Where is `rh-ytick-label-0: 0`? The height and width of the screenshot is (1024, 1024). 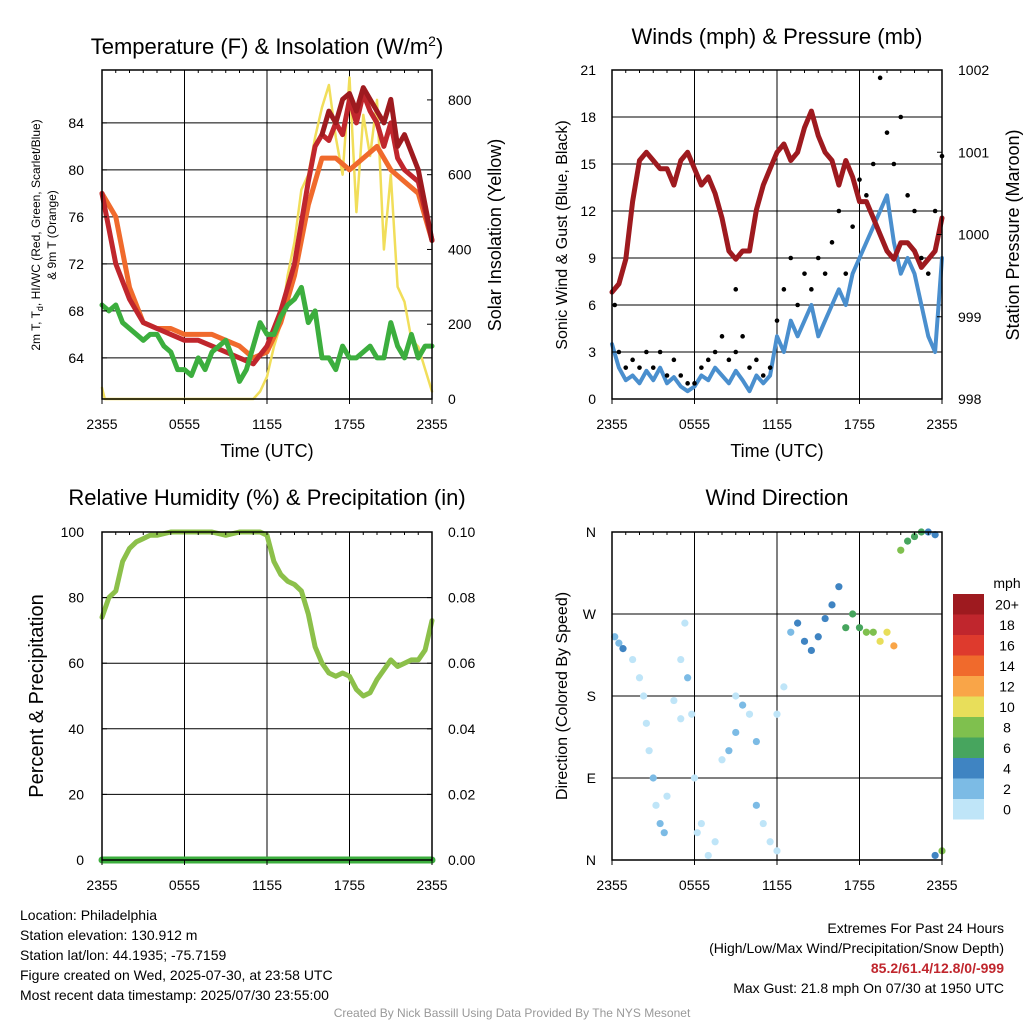 rh-ytick-label-0: 0 is located at coordinates (80, 860).